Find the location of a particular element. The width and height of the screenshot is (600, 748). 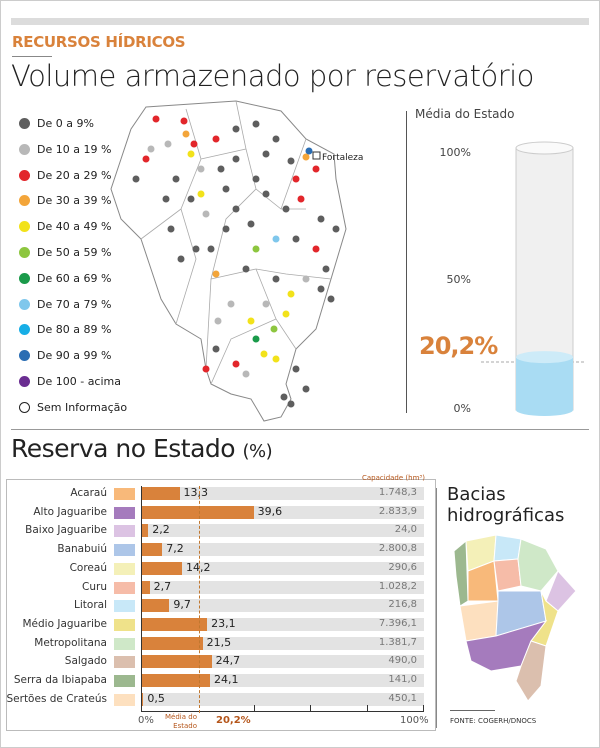

bar-value-label: 14,2 is located at coordinates (198, 567).